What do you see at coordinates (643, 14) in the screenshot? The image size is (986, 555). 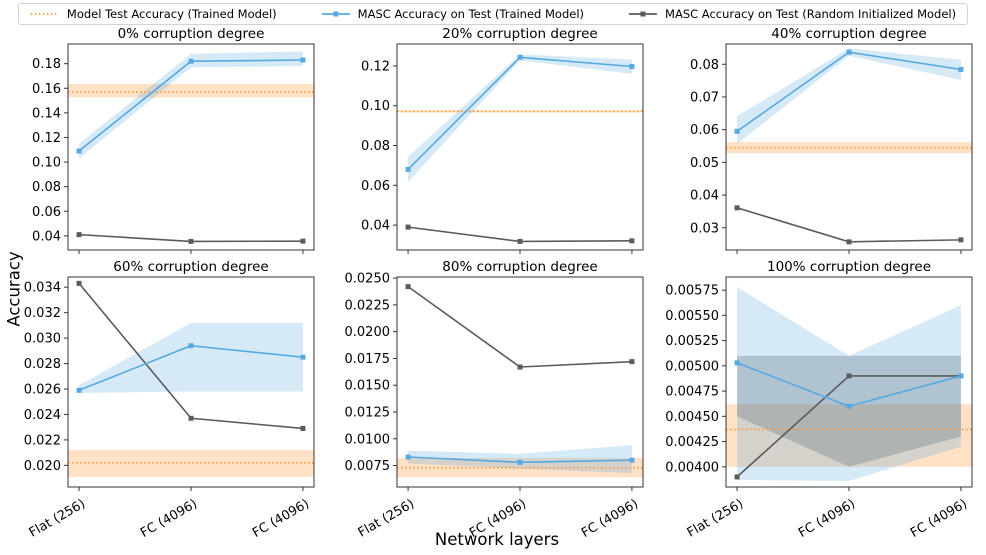 I see `masc-random-line-marker-swatch-icon` at bounding box center [643, 14].